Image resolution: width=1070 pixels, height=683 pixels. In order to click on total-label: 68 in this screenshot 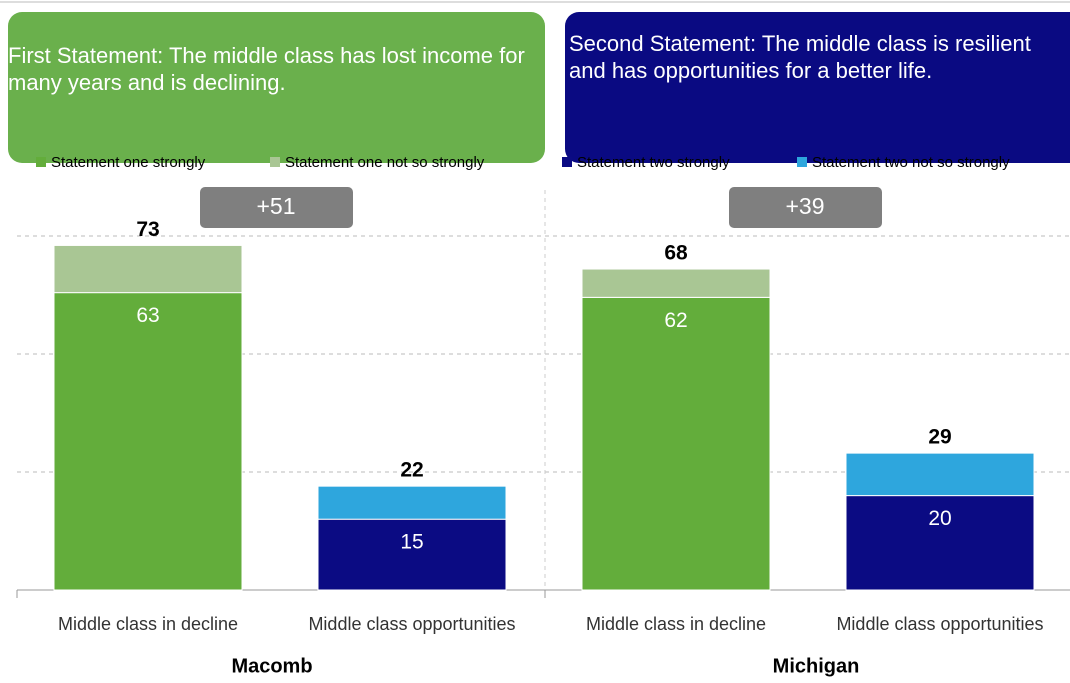, I will do `click(676, 253)`.